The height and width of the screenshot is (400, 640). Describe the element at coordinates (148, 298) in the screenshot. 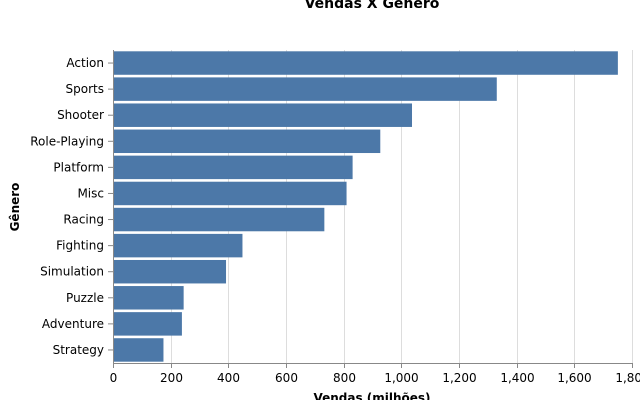

I see `bar-puzzle` at that location.